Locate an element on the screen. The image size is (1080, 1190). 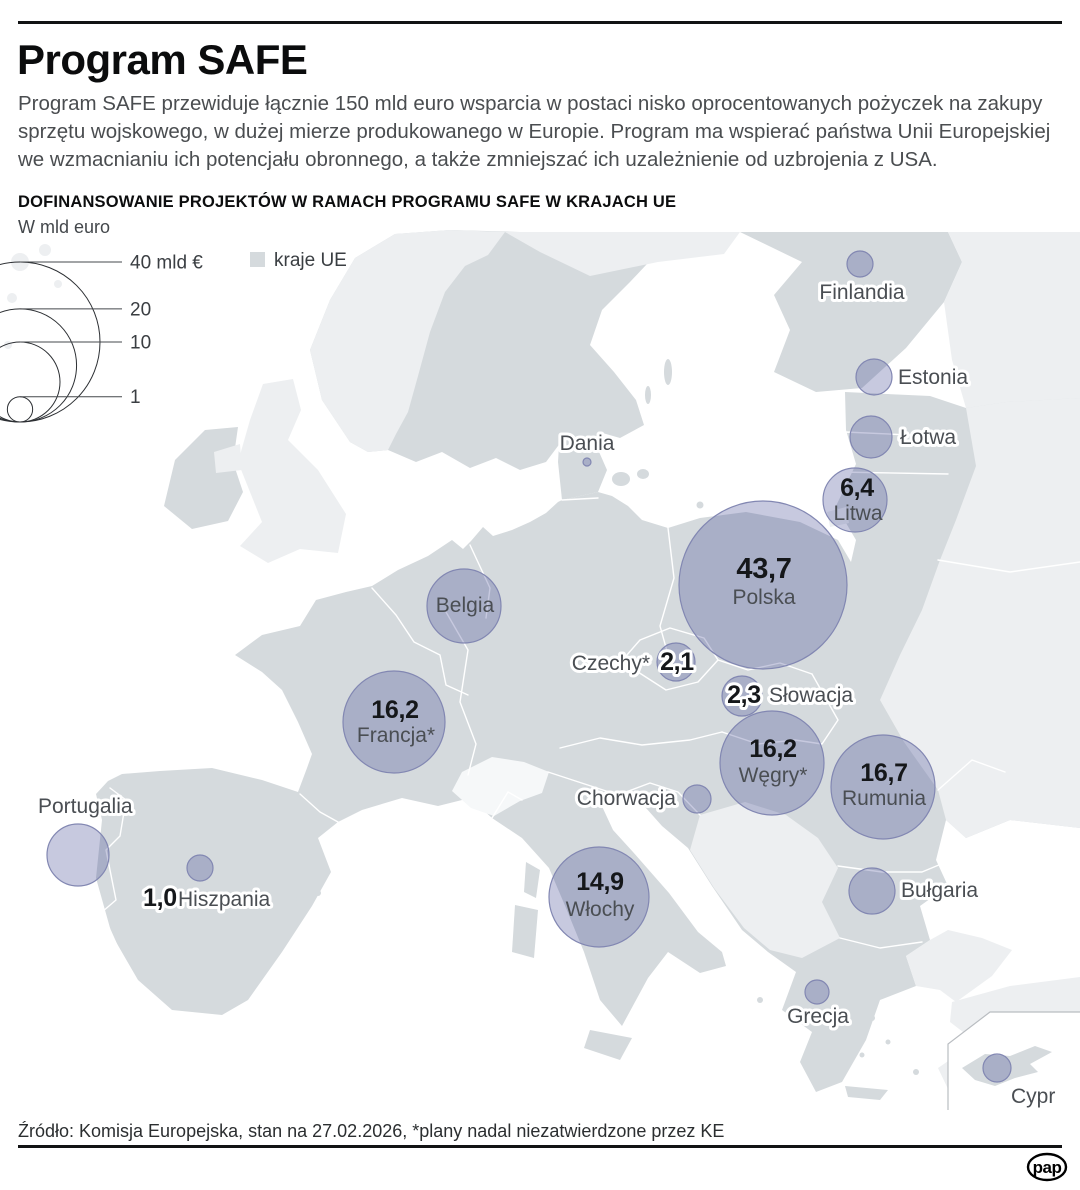
bubble-polska is located at coordinates (763, 585).